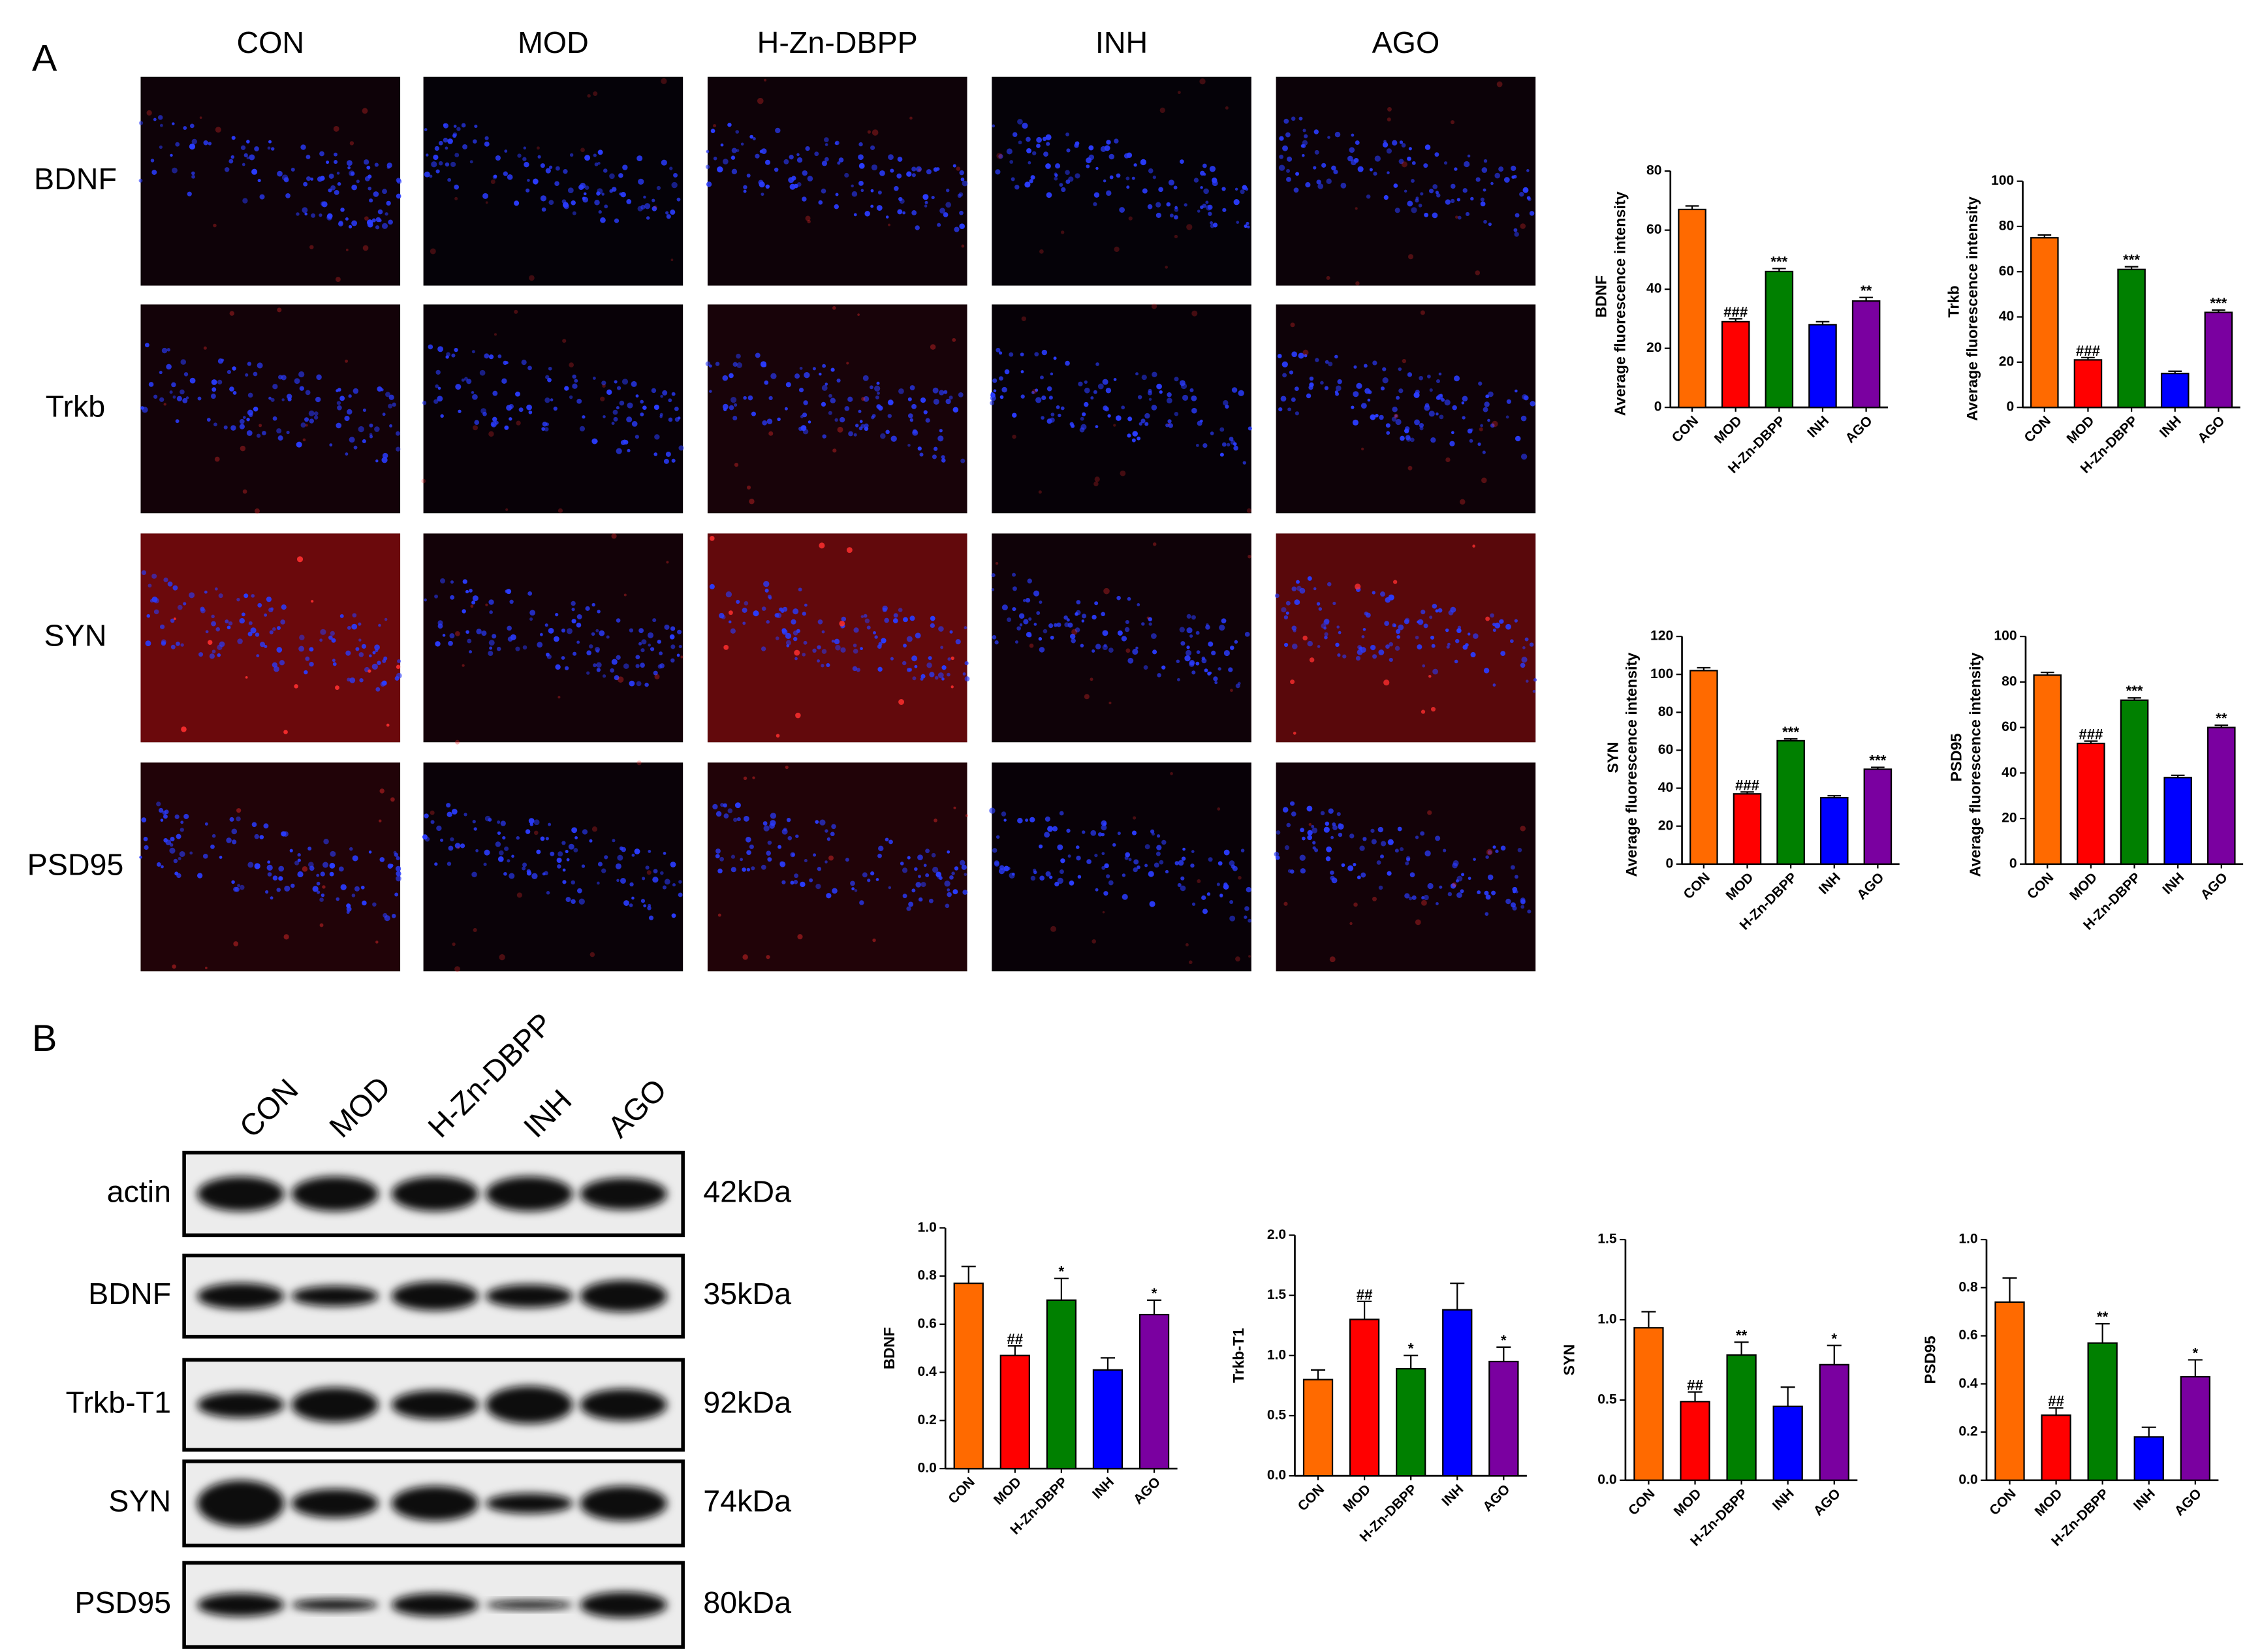 Image resolution: width=2262 pixels, height=1652 pixels. What do you see at coordinates (2038, 429) in the screenshot?
I see `x-tick-label: CON` at bounding box center [2038, 429].